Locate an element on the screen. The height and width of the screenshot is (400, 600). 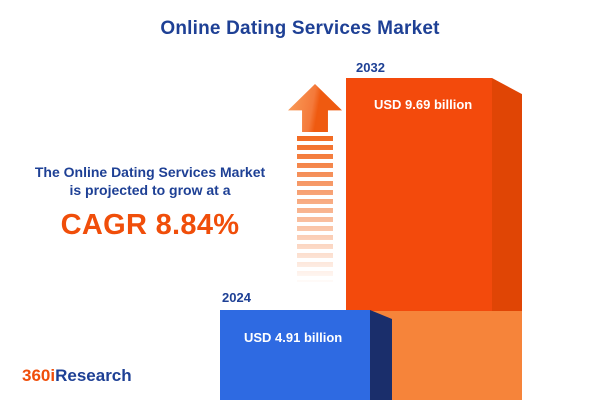
page-title: Online Dating Services Market is located at coordinates (300, 28).